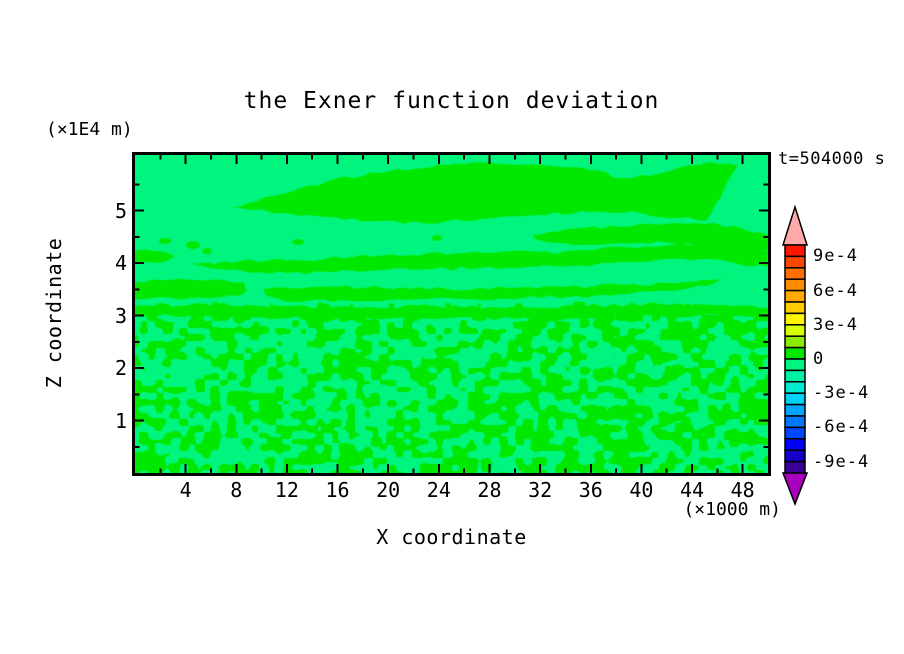 Image resolution: width=904 pixels, height=654 pixels. I want to click on colorbar-label: 6e-4, so click(835, 290).